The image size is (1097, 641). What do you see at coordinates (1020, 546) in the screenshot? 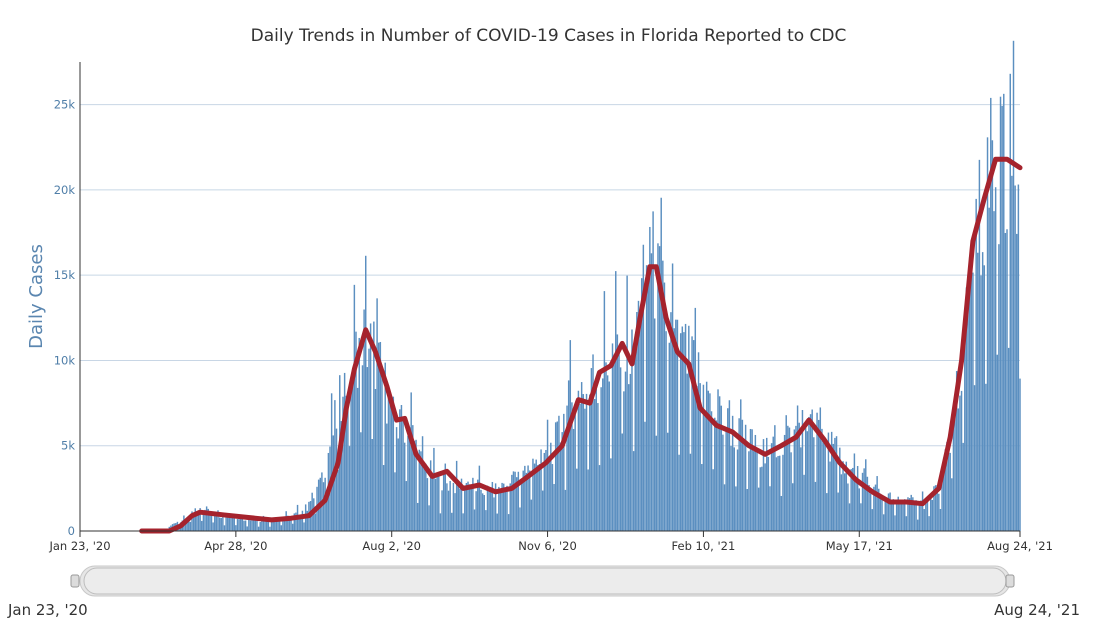
I see `x-tick-label: Aug 24, '21` at bounding box center [1020, 546].